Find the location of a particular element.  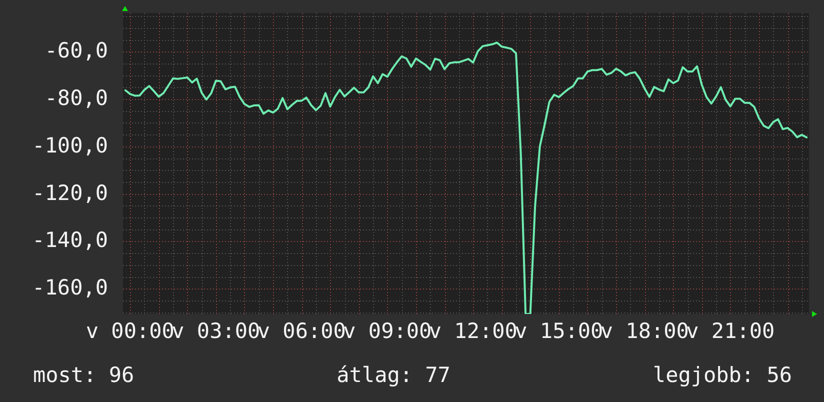

y-tick-label: -60,0 is located at coordinates (76, 50).